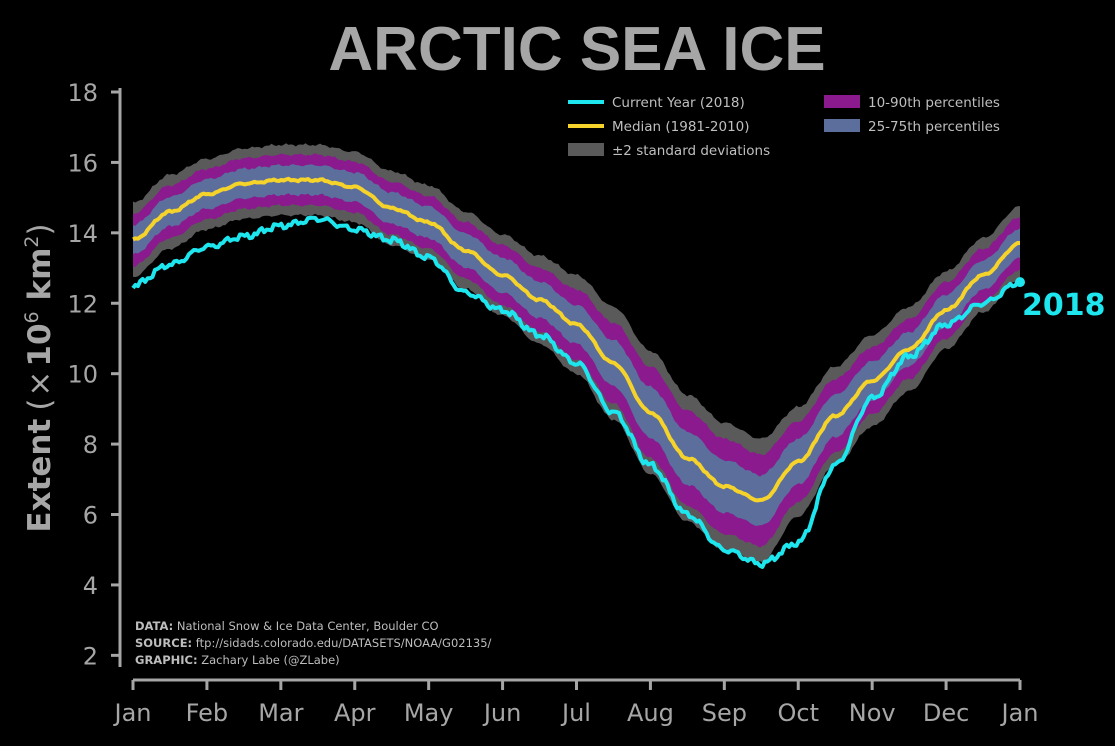 This screenshot has height=746, width=1115. What do you see at coordinates (575, 713) in the screenshot?
I see `x-tick-label: Jul` at bounding box center [575, 713].